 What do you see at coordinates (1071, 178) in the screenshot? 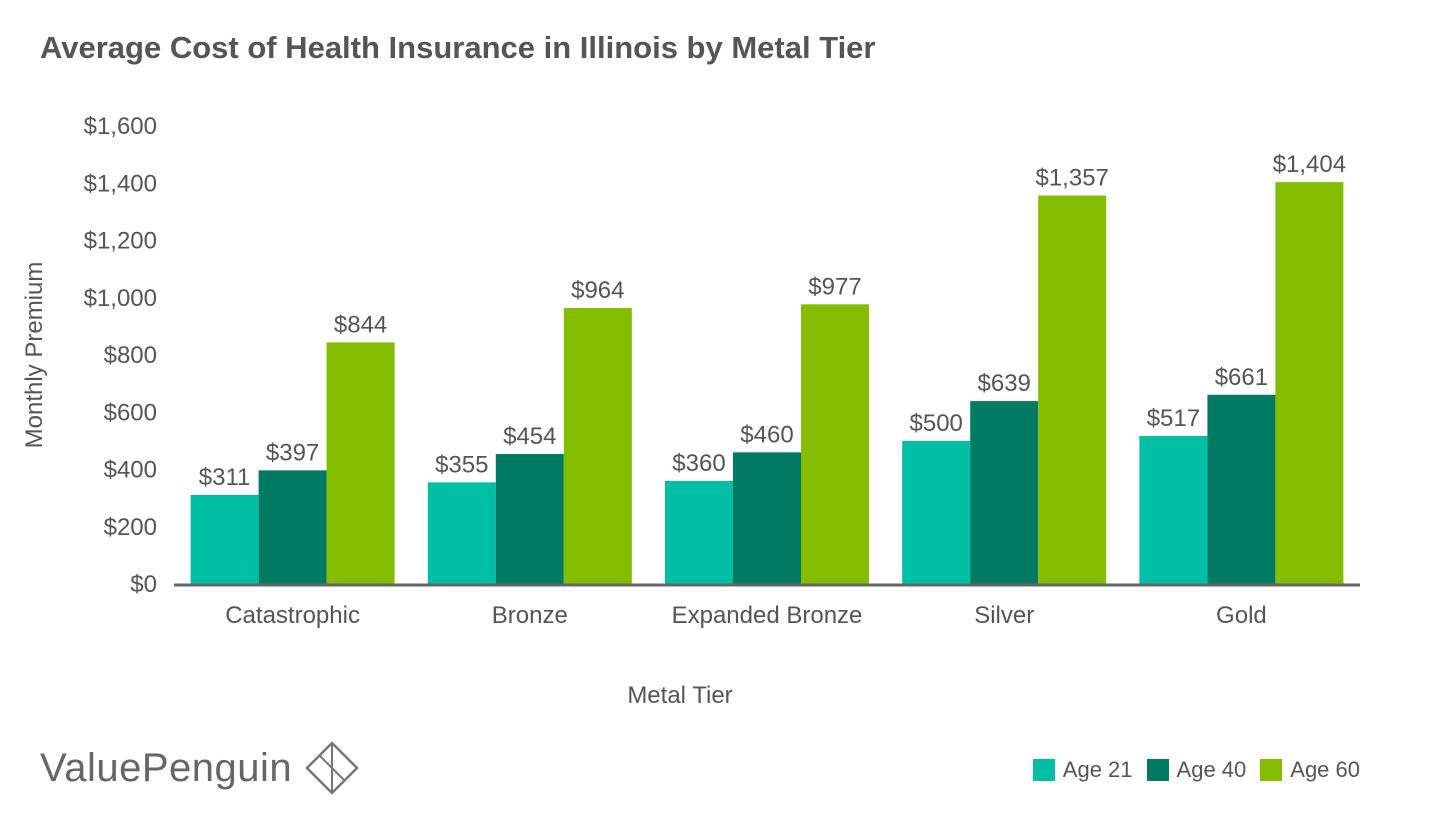
I see `data-label: $1,357` at bounding box center [1071, 178].